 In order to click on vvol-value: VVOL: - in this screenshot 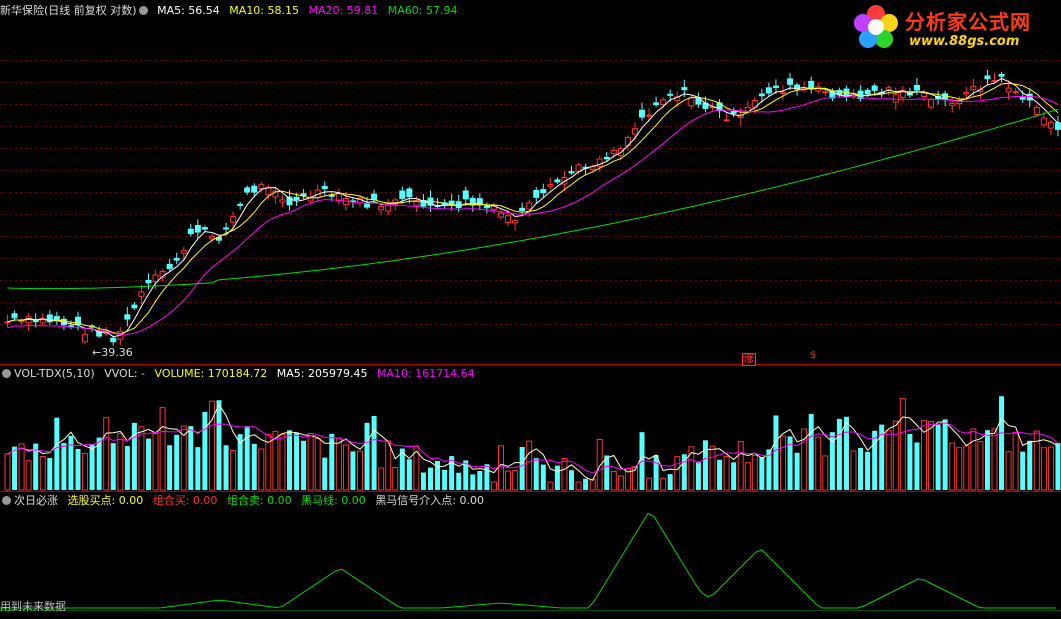, I will do `click(125, 373)`.